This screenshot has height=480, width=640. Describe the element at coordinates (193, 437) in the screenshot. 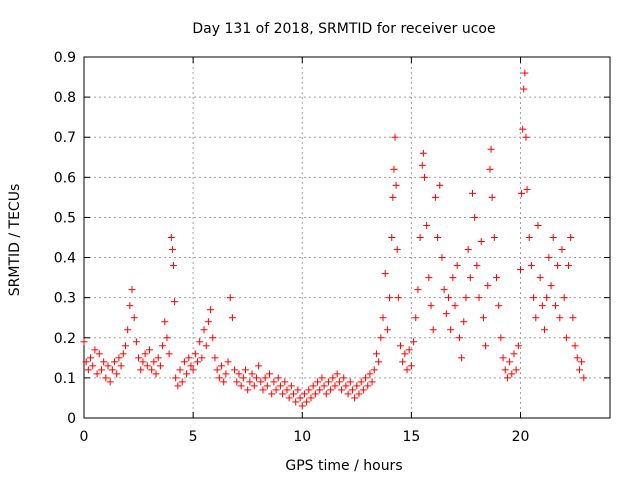

I see `x-tick-label: 5` at that location.